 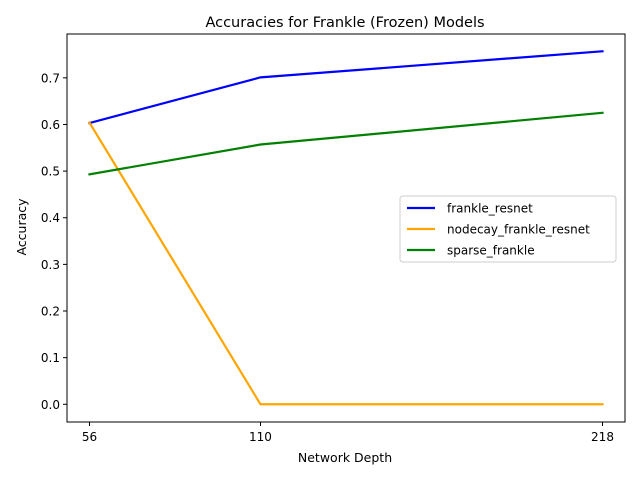 I want to click on x-tick-label: 56, so click(x=89, y=437).